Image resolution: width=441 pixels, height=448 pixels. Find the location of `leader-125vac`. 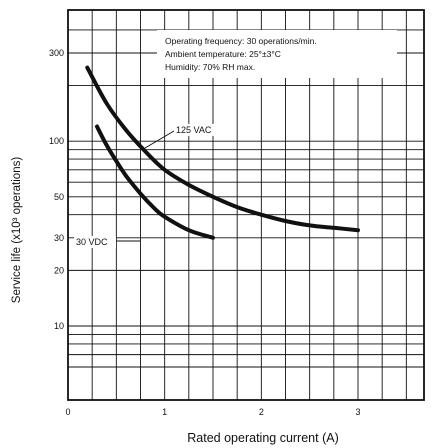

leader-125vac is located at coordinates (159, 139).